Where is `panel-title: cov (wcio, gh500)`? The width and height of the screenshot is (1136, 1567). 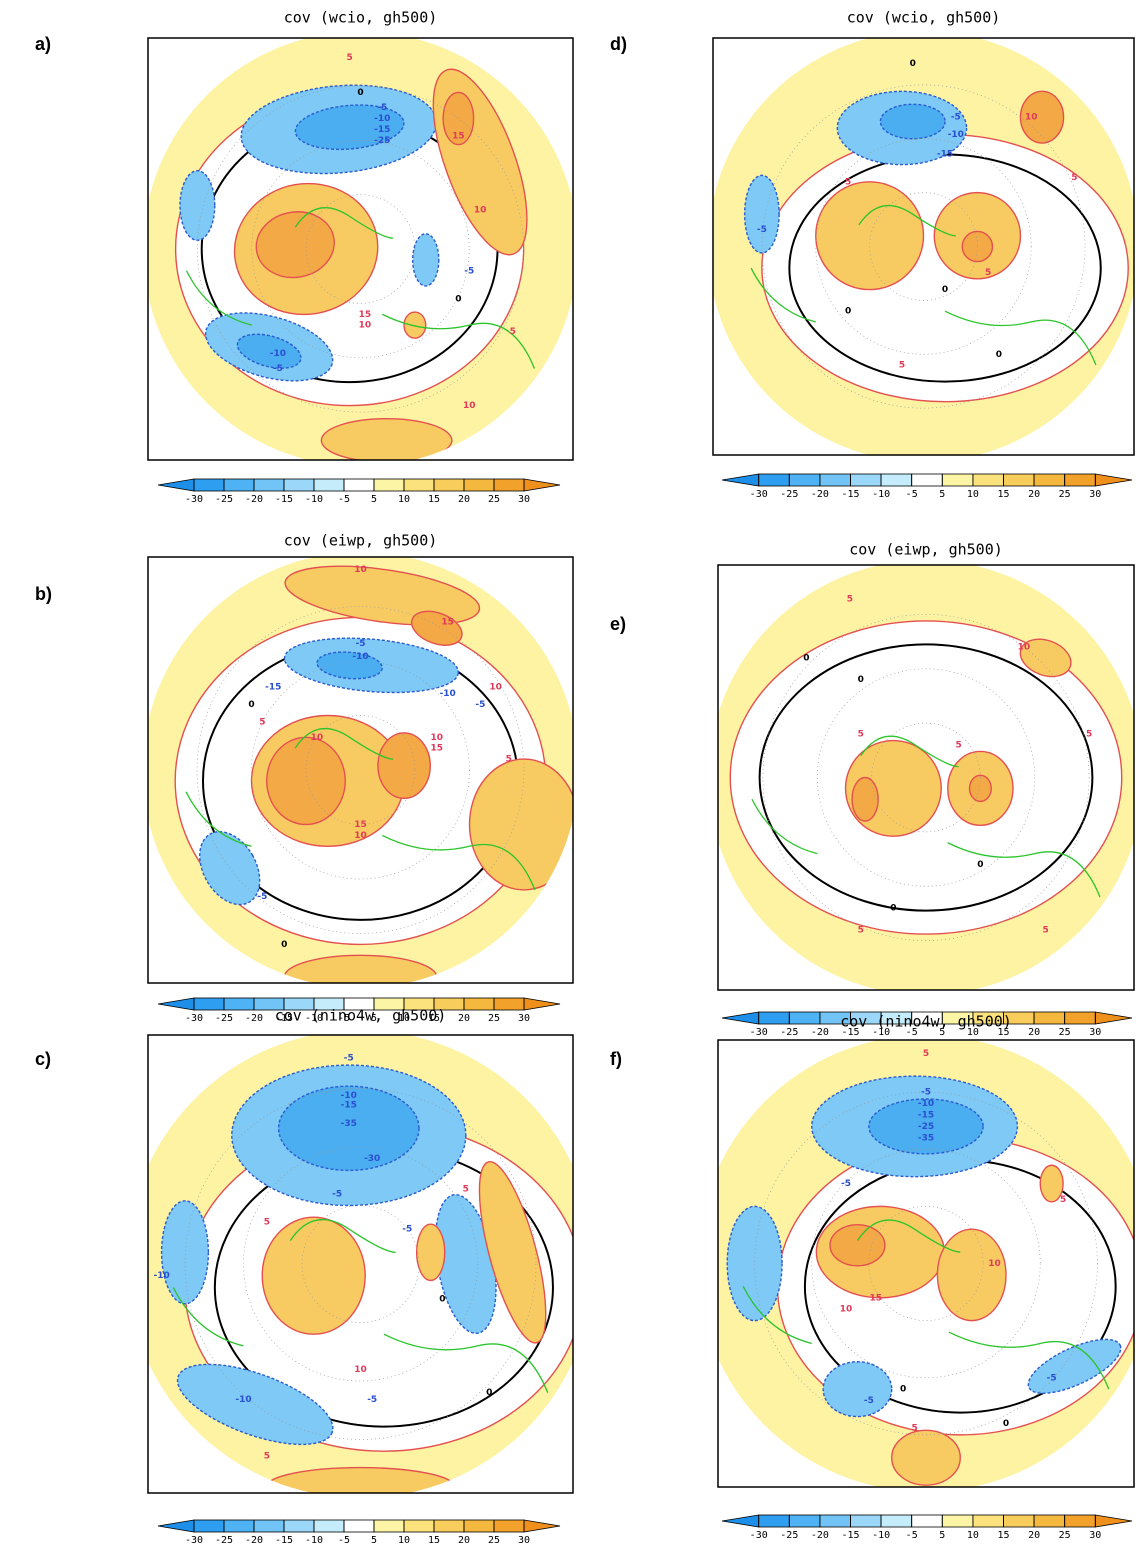
panel-title: cov (wcio, gh500) is located at coordinates (924, 18).